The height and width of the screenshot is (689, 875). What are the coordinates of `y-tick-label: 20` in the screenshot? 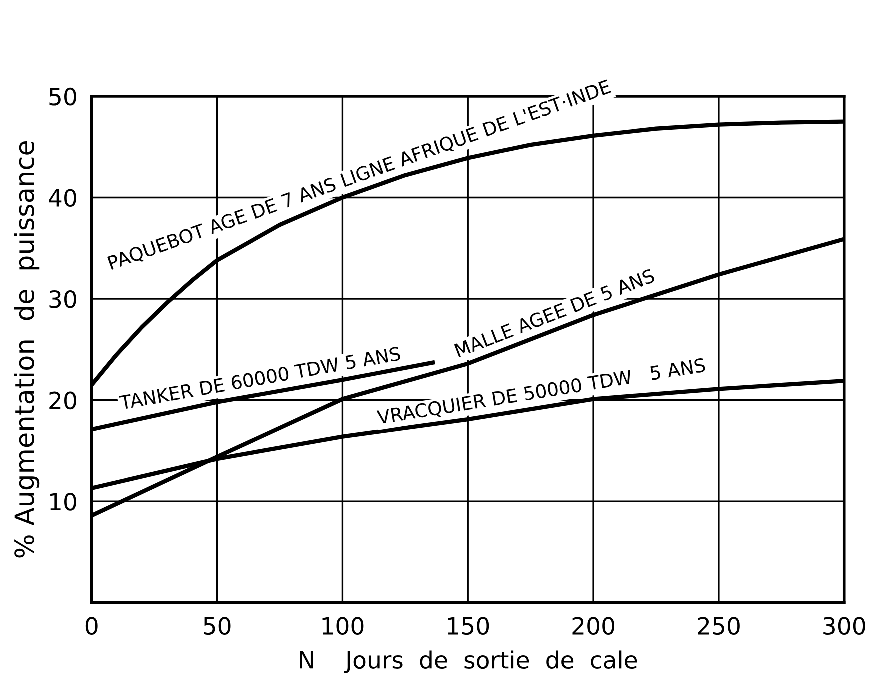 It's located at (63, 401).